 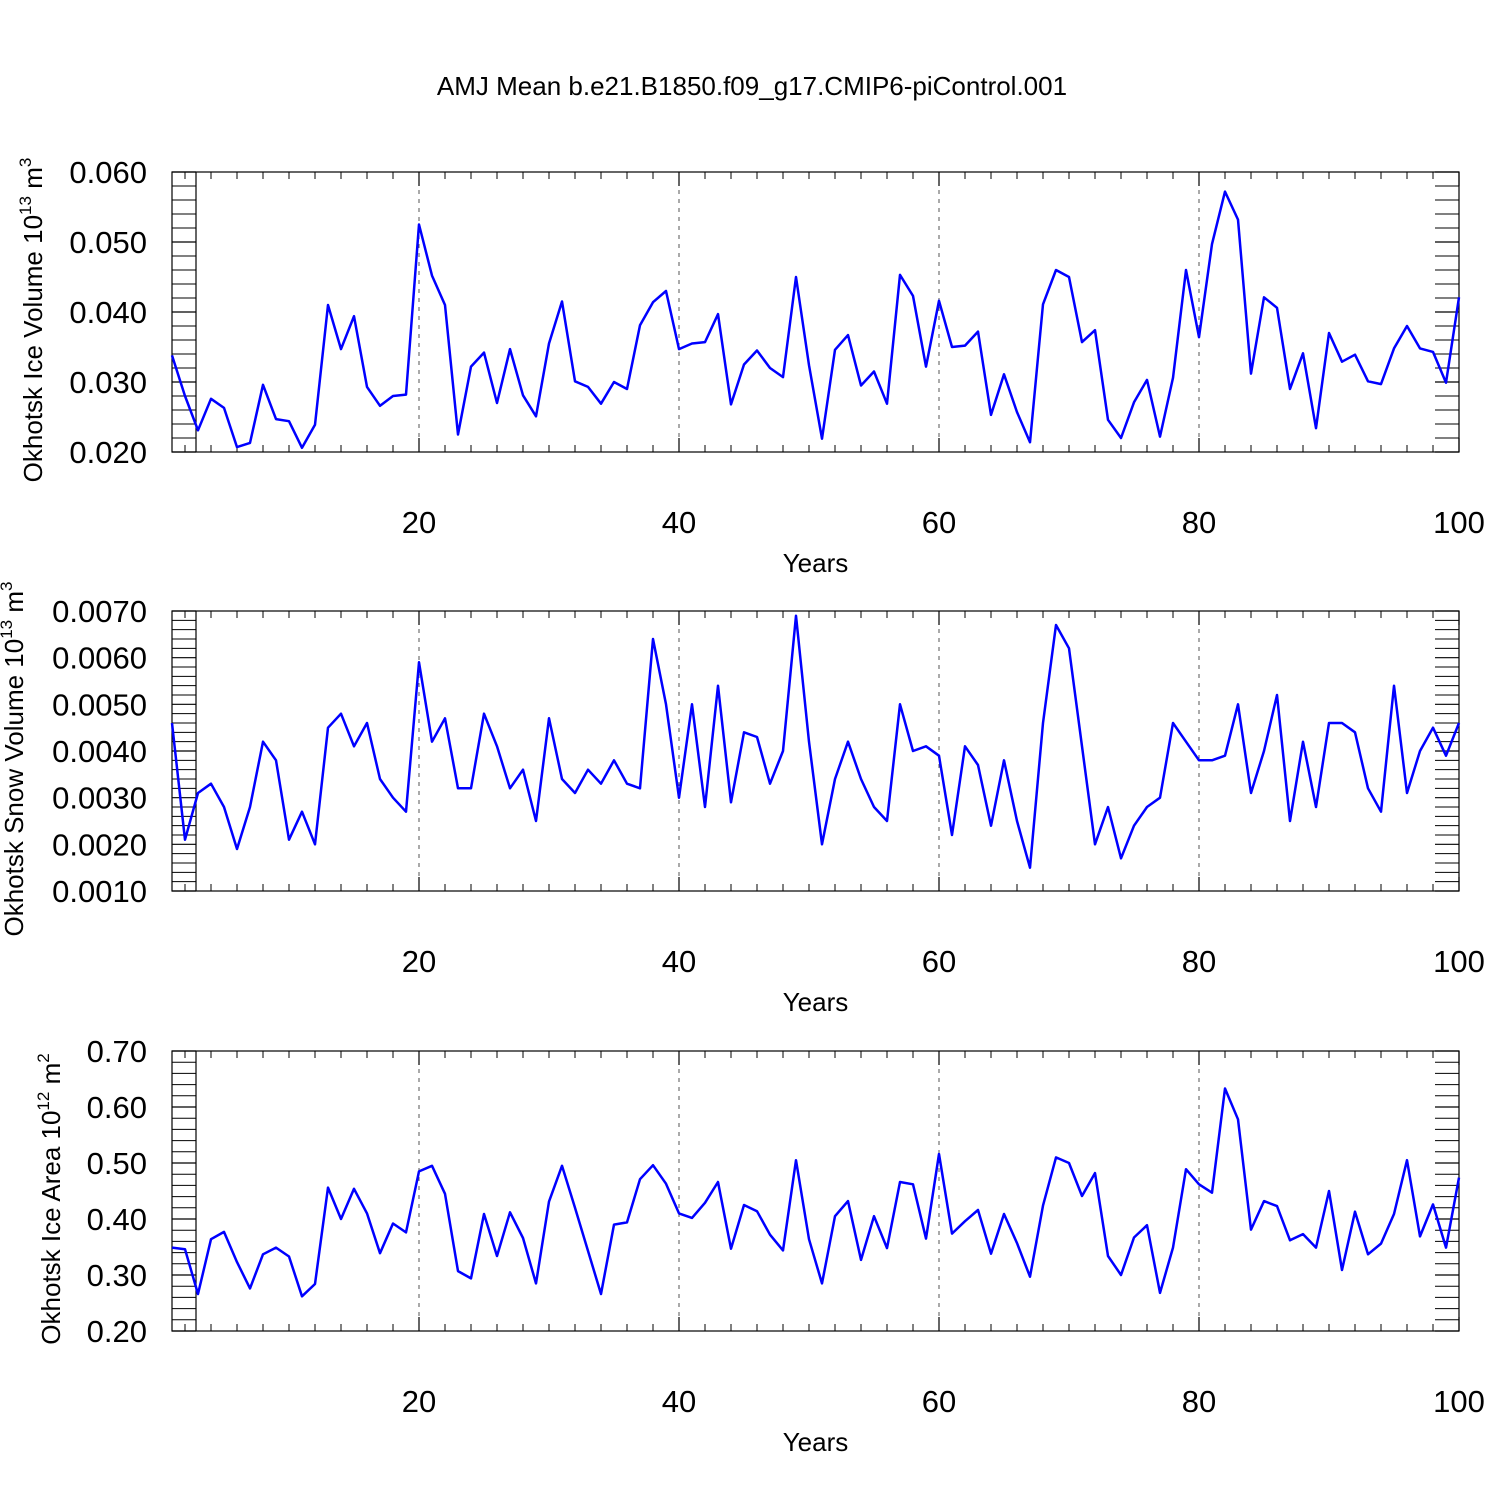 I want to click on y-tick-label: 0.0020, so click(x=99, y=844).